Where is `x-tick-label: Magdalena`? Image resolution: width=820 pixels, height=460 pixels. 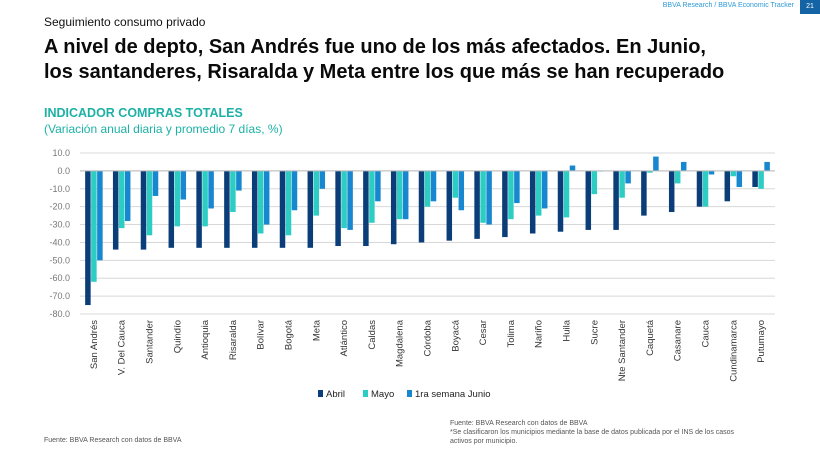
x-tick-label: Magdalena is located at coordinates (400, 343).